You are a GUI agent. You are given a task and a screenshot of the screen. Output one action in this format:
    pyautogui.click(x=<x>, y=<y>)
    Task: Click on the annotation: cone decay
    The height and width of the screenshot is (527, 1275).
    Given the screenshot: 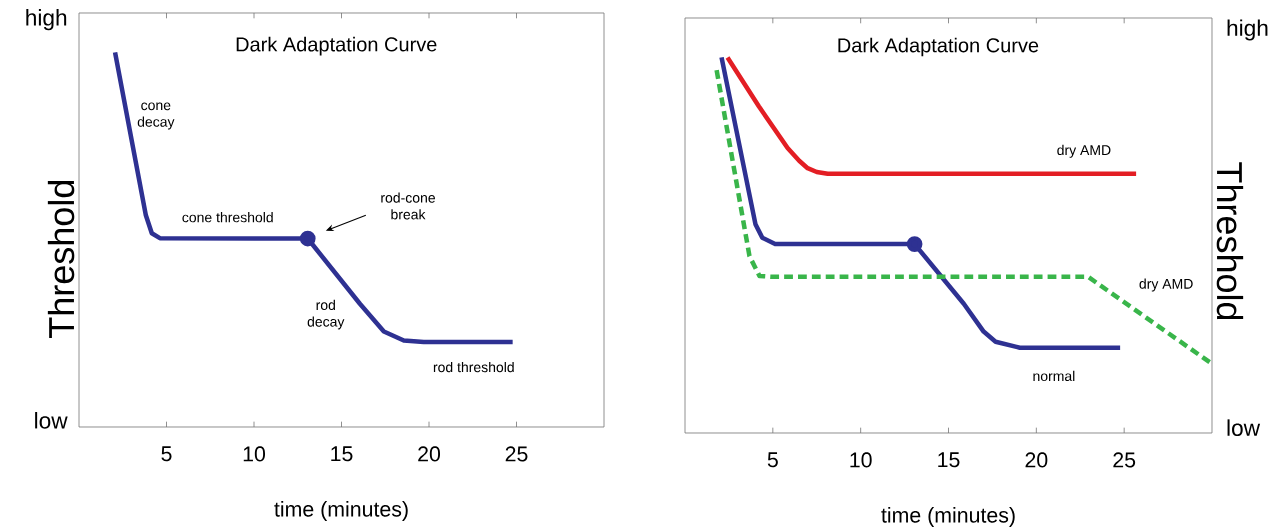 What is the action you would take?
    pyautogui.click(x=156, y=116)
    